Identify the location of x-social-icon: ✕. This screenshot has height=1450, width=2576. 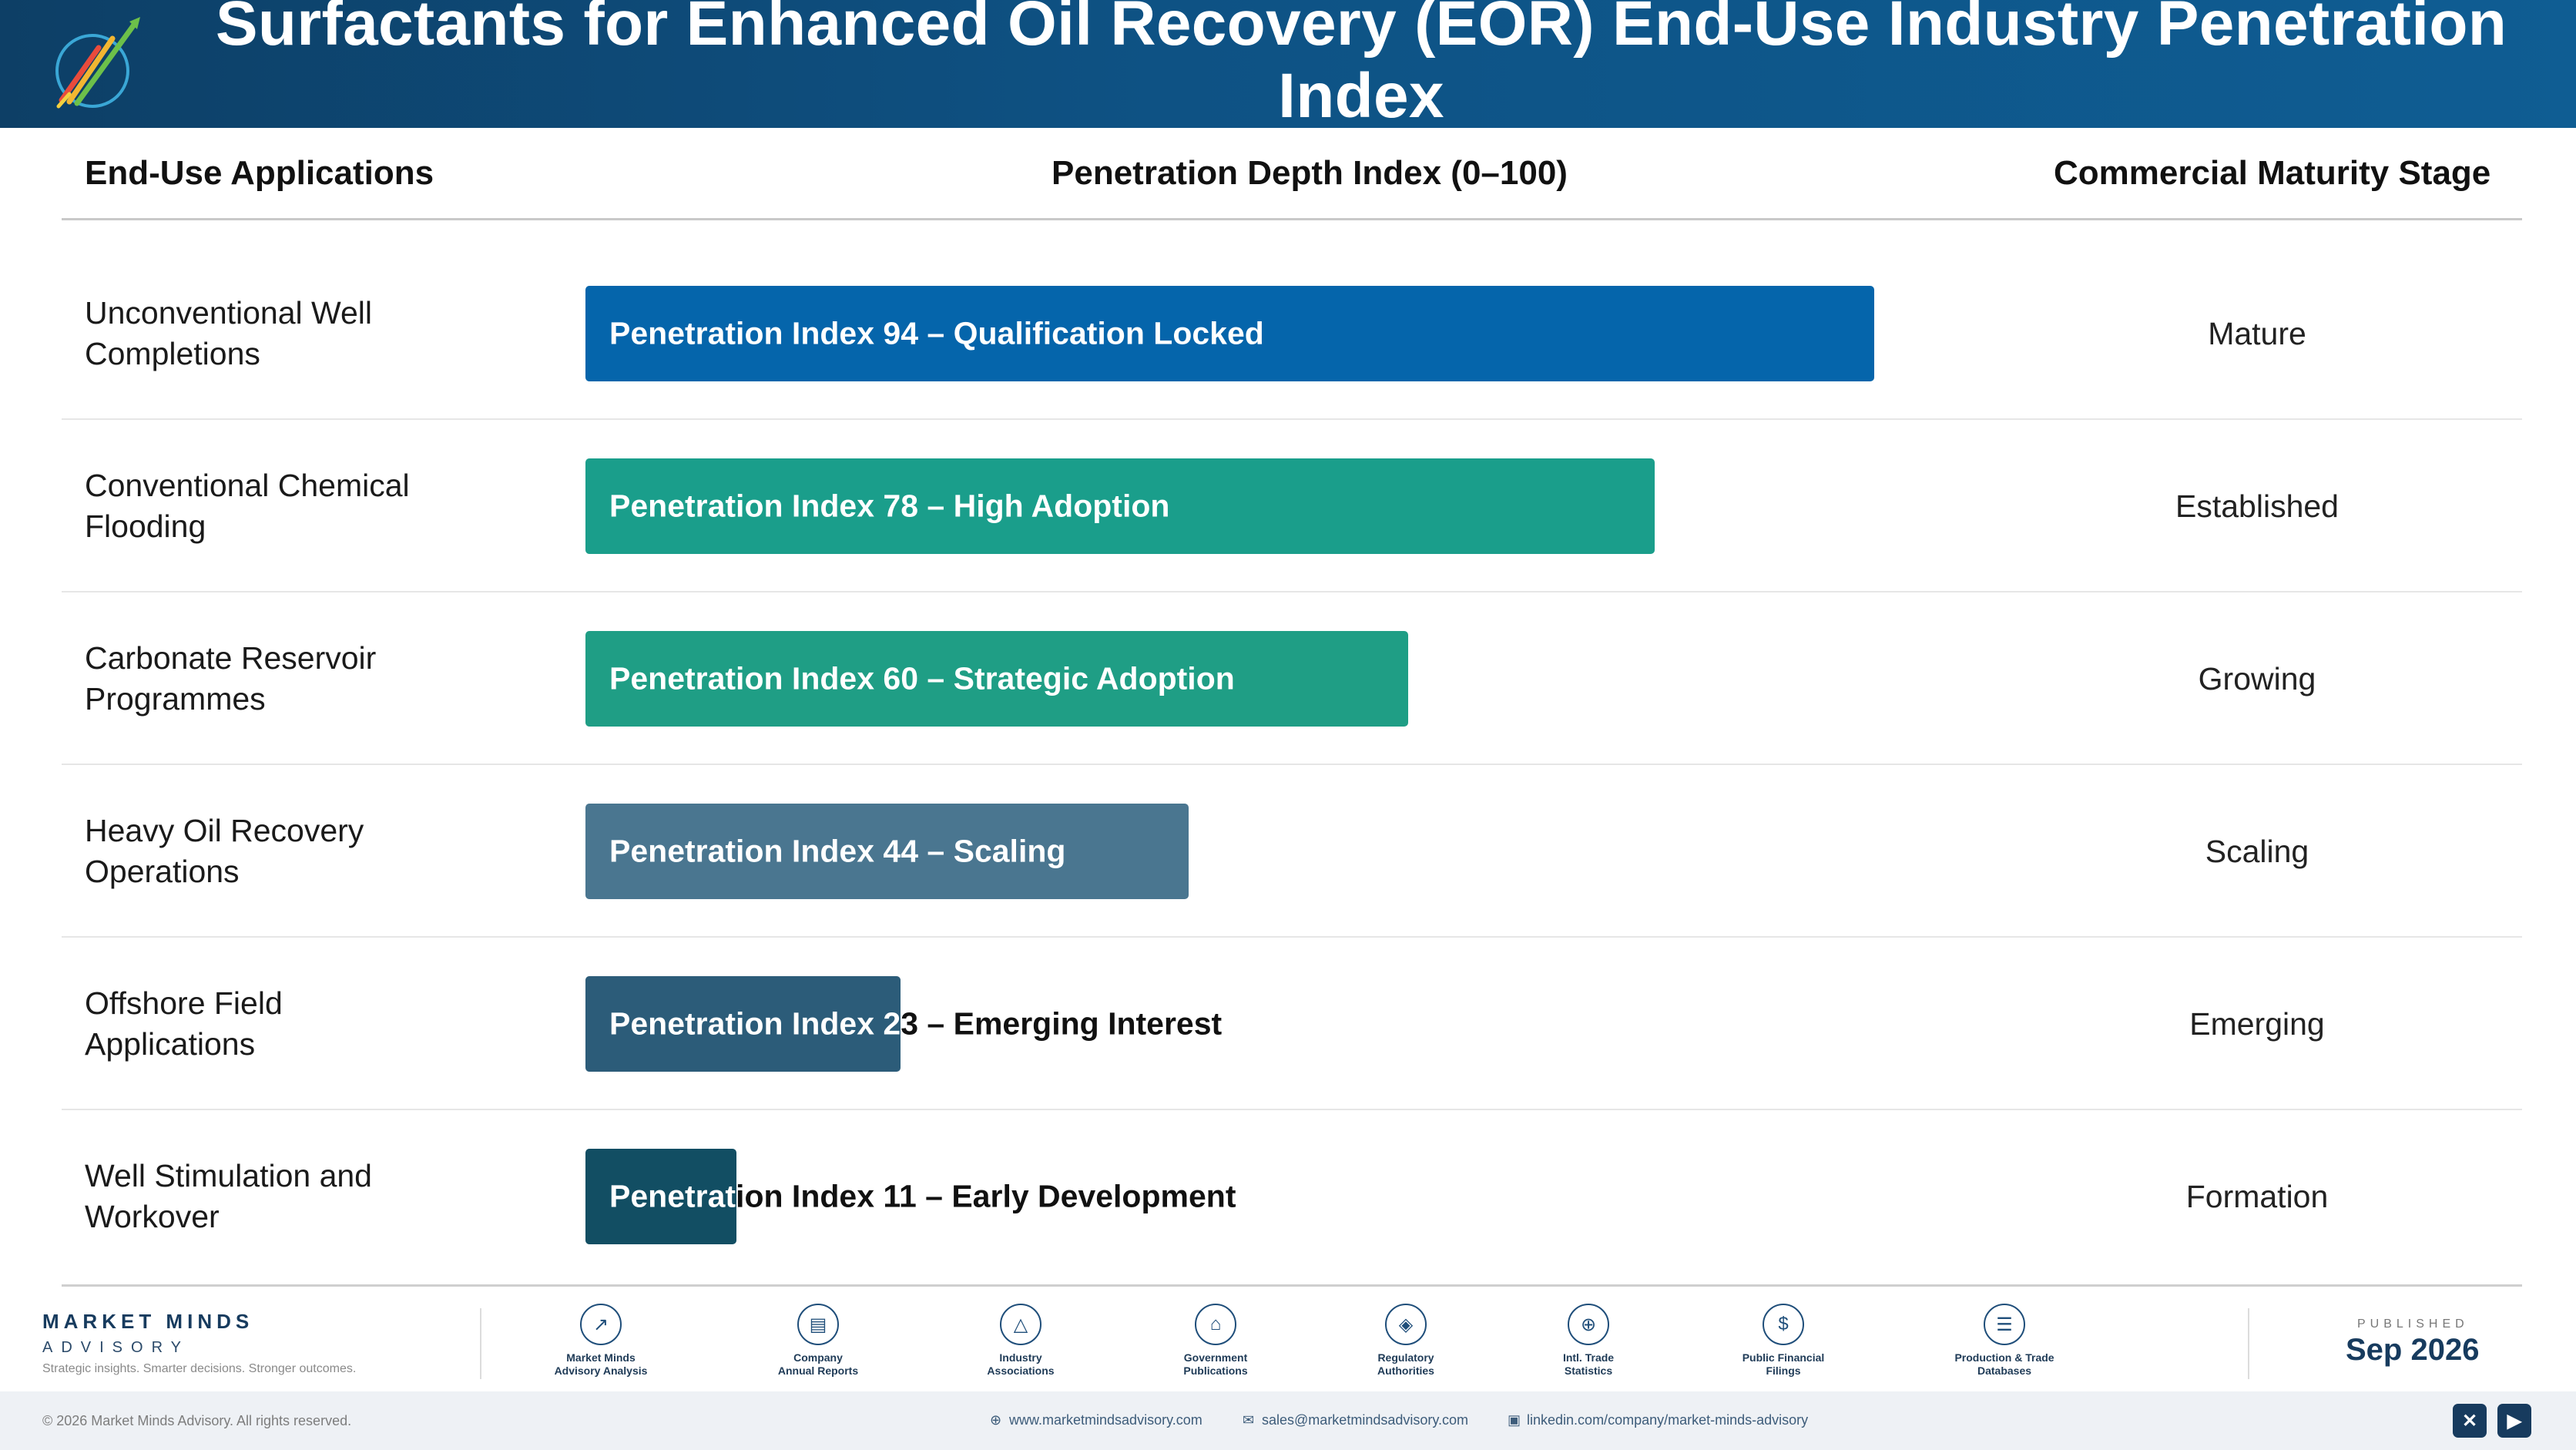
(2470, 1421).